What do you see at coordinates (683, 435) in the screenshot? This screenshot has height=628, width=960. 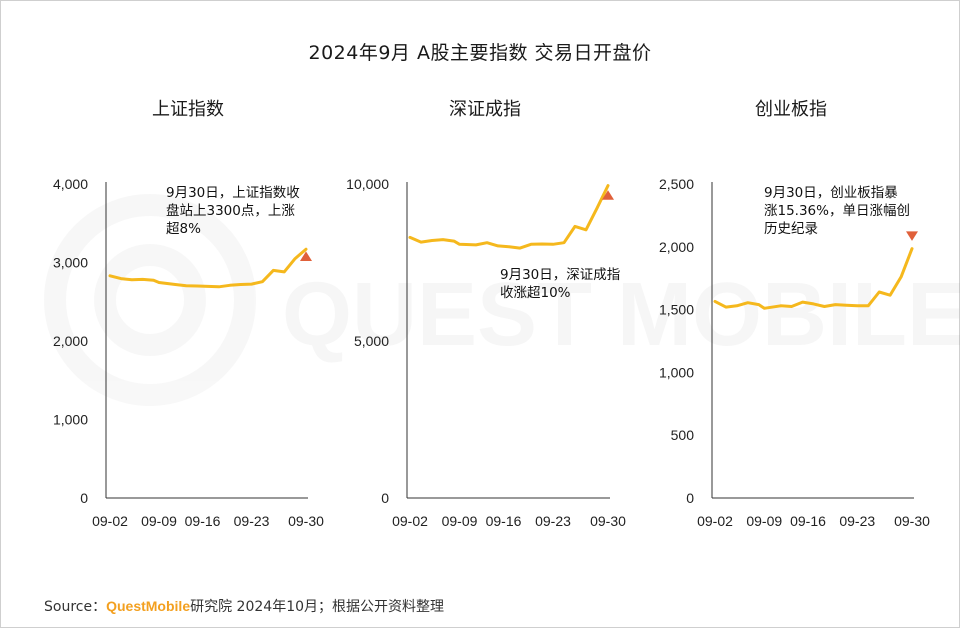 I see `y-tick-label: 500` at bounding box center [683, 435].